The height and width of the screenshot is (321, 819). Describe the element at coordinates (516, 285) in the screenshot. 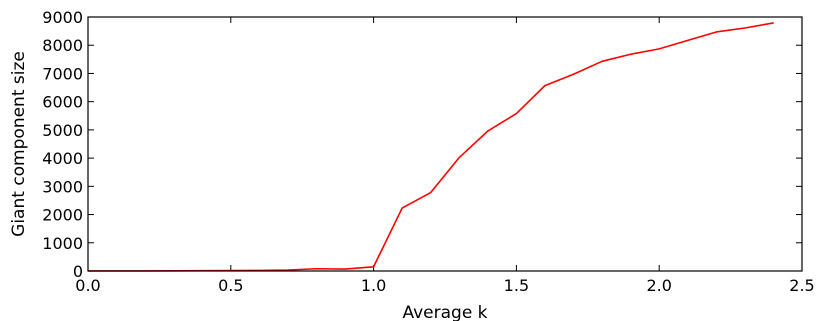

I see `x-tick-label: 1.5` at that location.